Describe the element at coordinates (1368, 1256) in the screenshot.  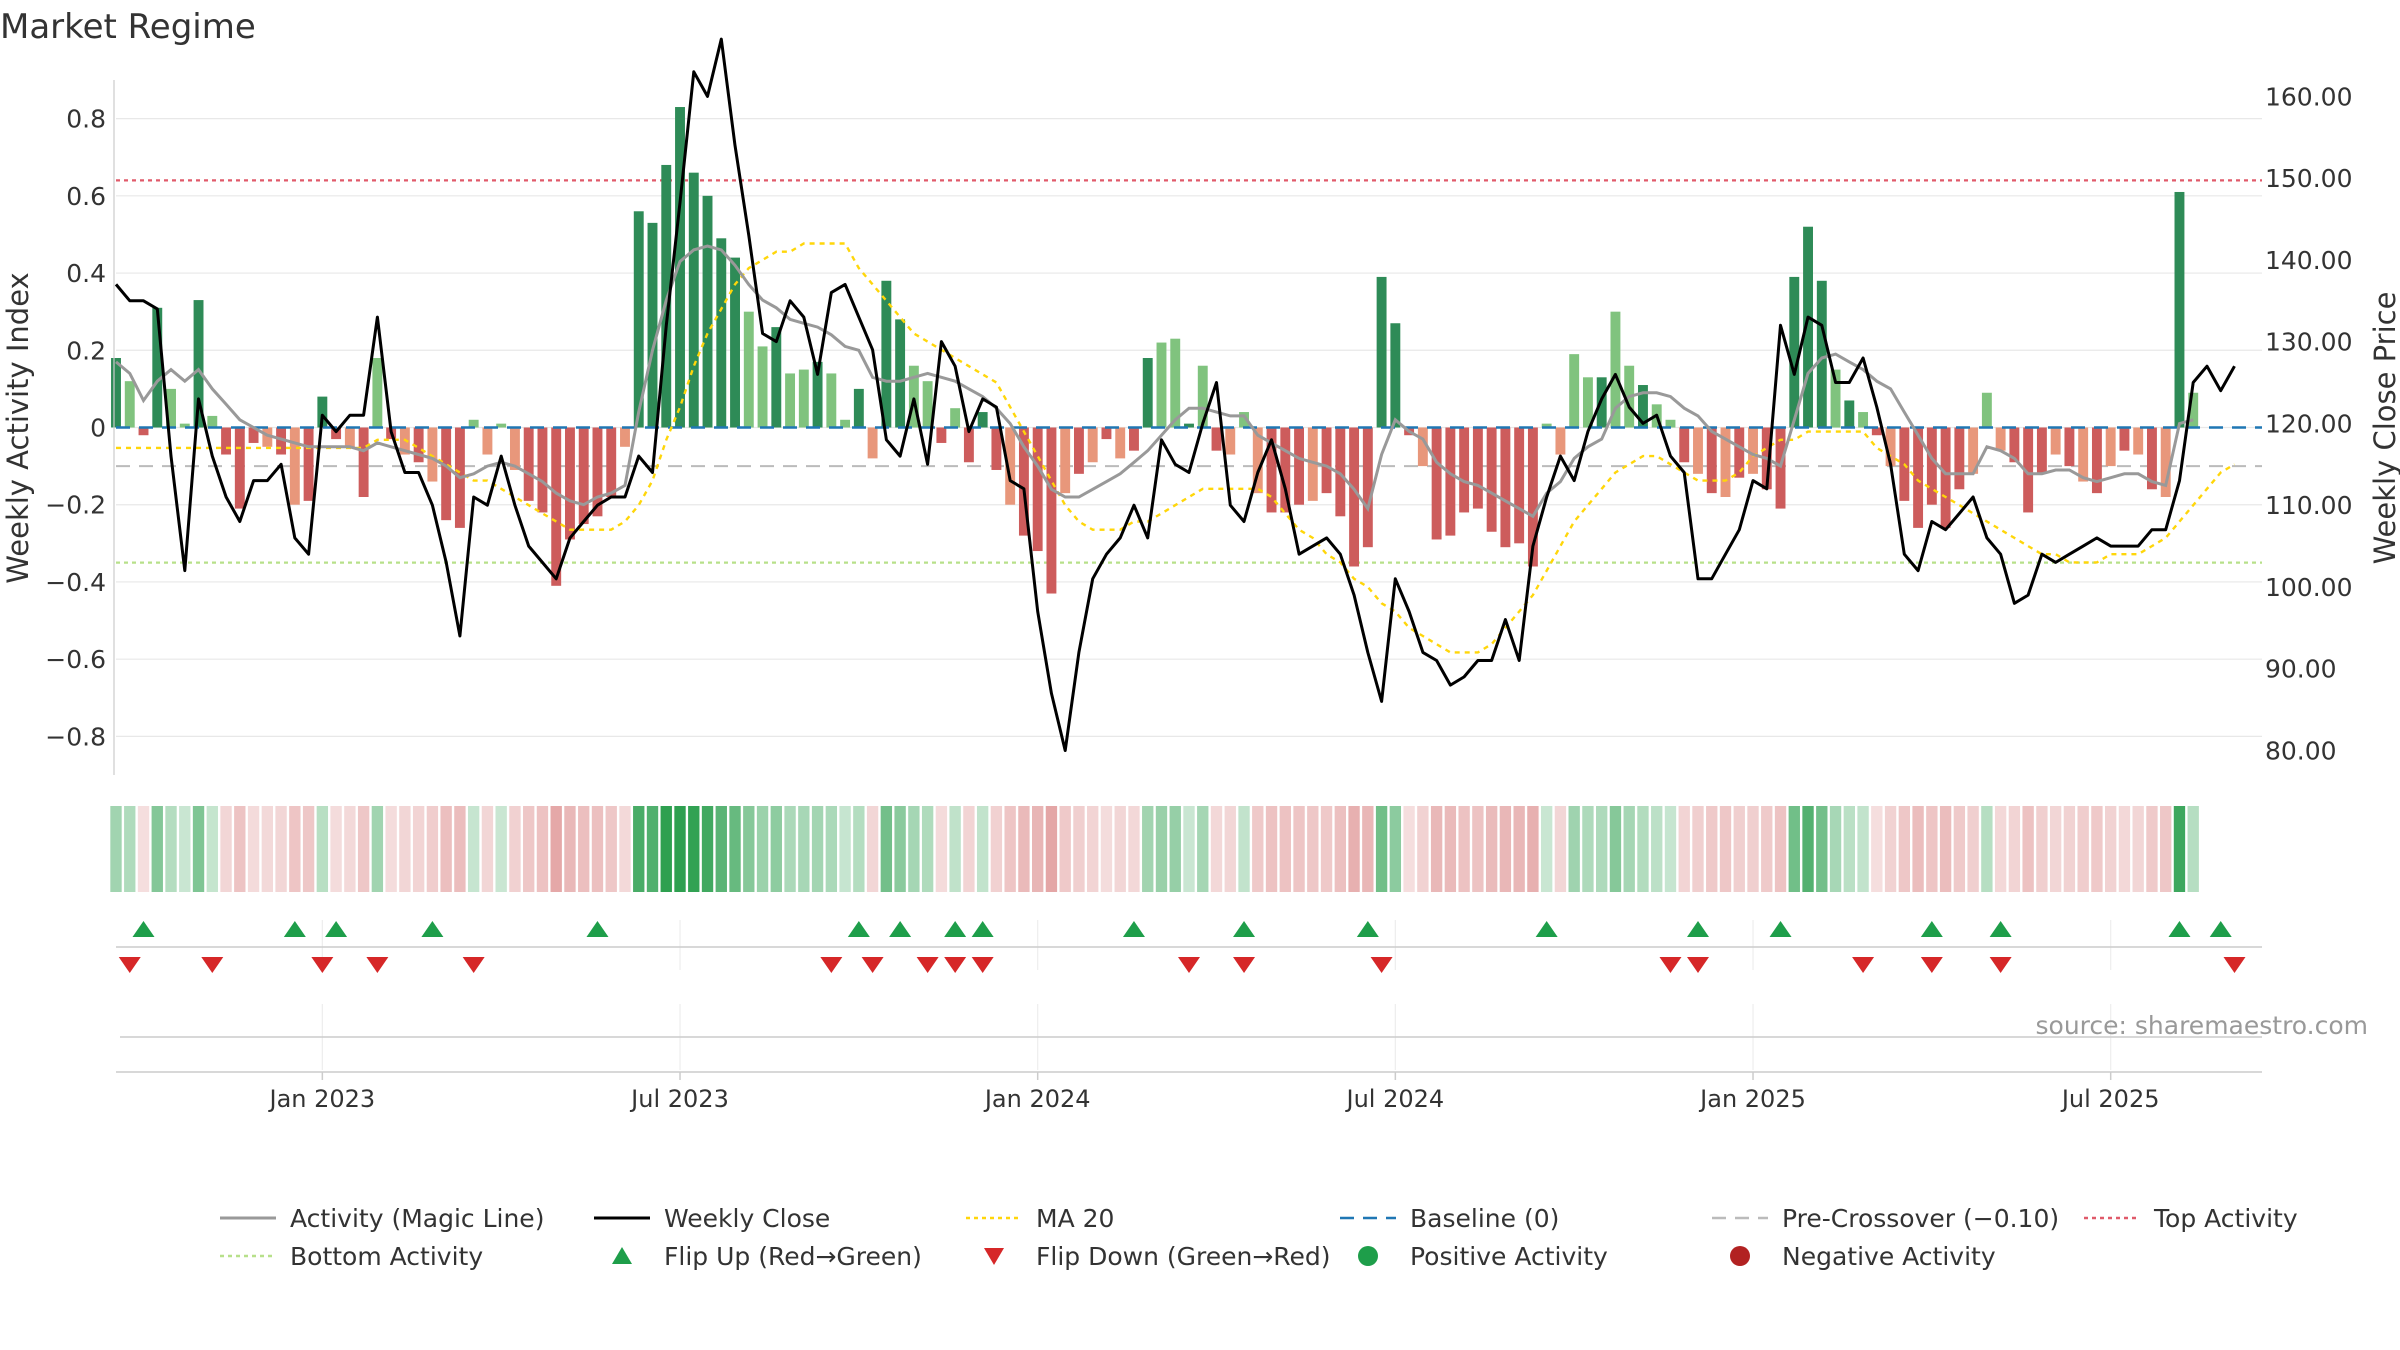
I see `legend-swatch-dot` at that location.